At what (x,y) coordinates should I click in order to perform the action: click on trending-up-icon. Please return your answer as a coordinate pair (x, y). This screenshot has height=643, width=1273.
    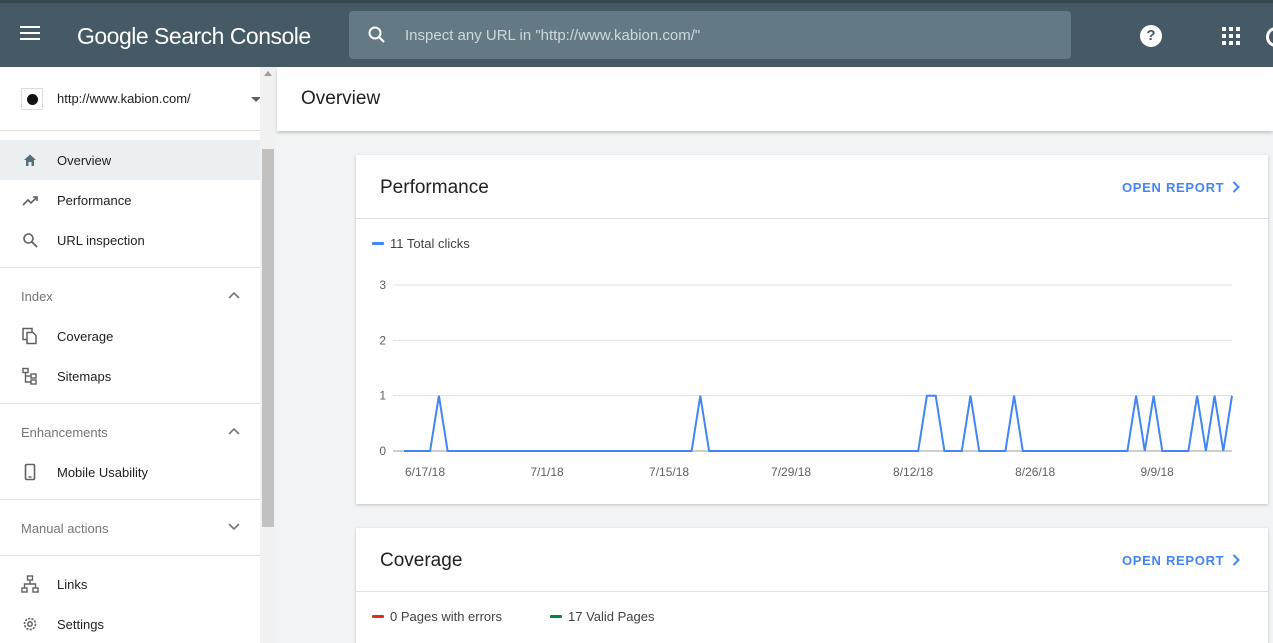
    Looking at the image, I should click on (30, 201).